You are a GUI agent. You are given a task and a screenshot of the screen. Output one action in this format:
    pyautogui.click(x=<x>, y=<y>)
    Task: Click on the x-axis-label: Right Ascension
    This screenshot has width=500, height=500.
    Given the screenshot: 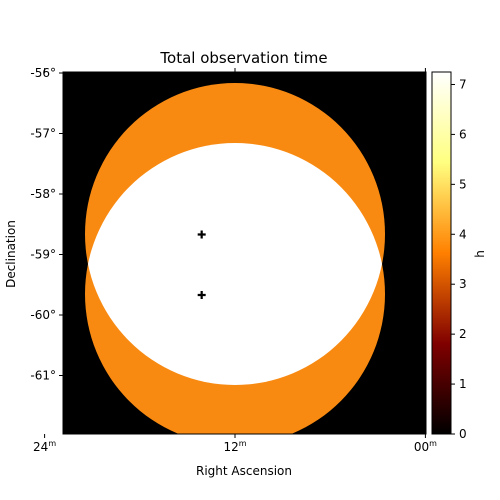 What is the action you would take?
    pyautogui.click(x=244, y=471)
    